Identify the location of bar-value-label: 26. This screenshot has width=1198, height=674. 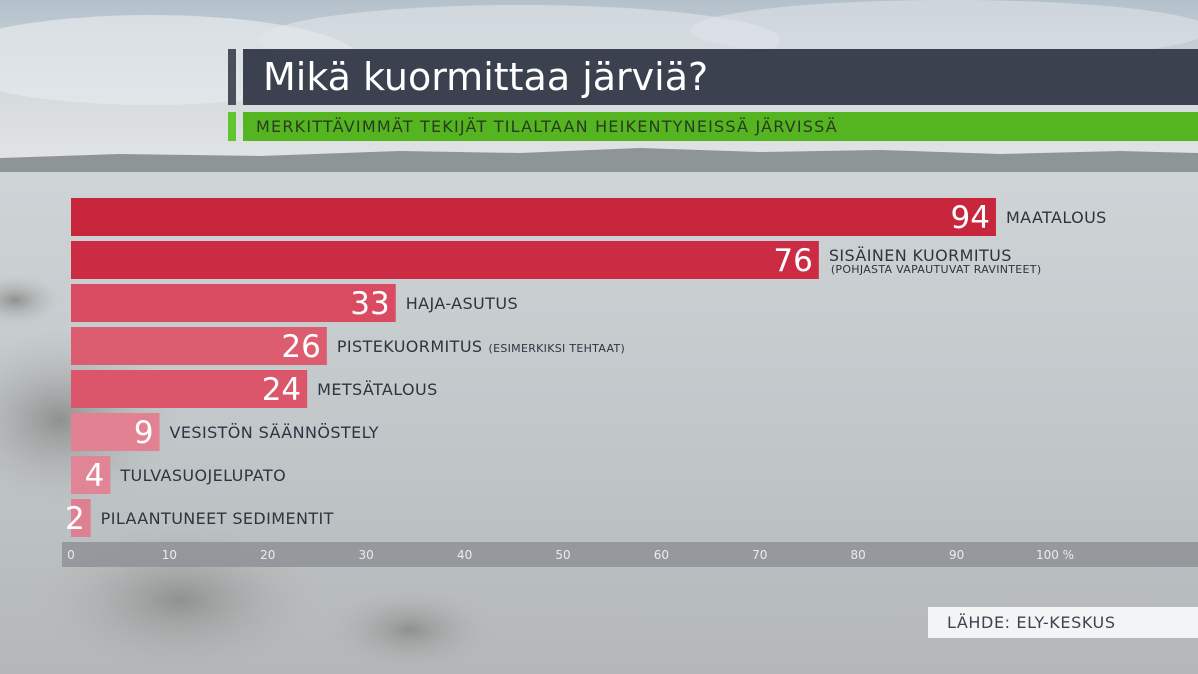
(300, 347).